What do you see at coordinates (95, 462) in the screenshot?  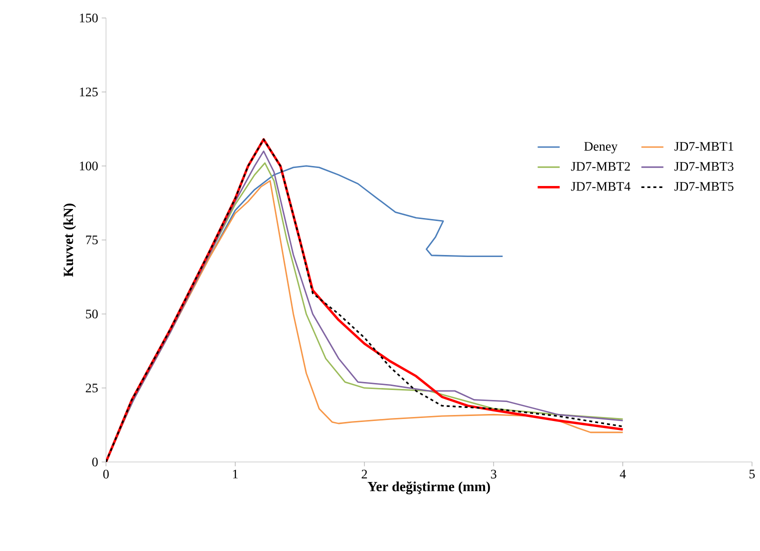 I see `y-tick-label: 0` at bounding box center [95, 462].